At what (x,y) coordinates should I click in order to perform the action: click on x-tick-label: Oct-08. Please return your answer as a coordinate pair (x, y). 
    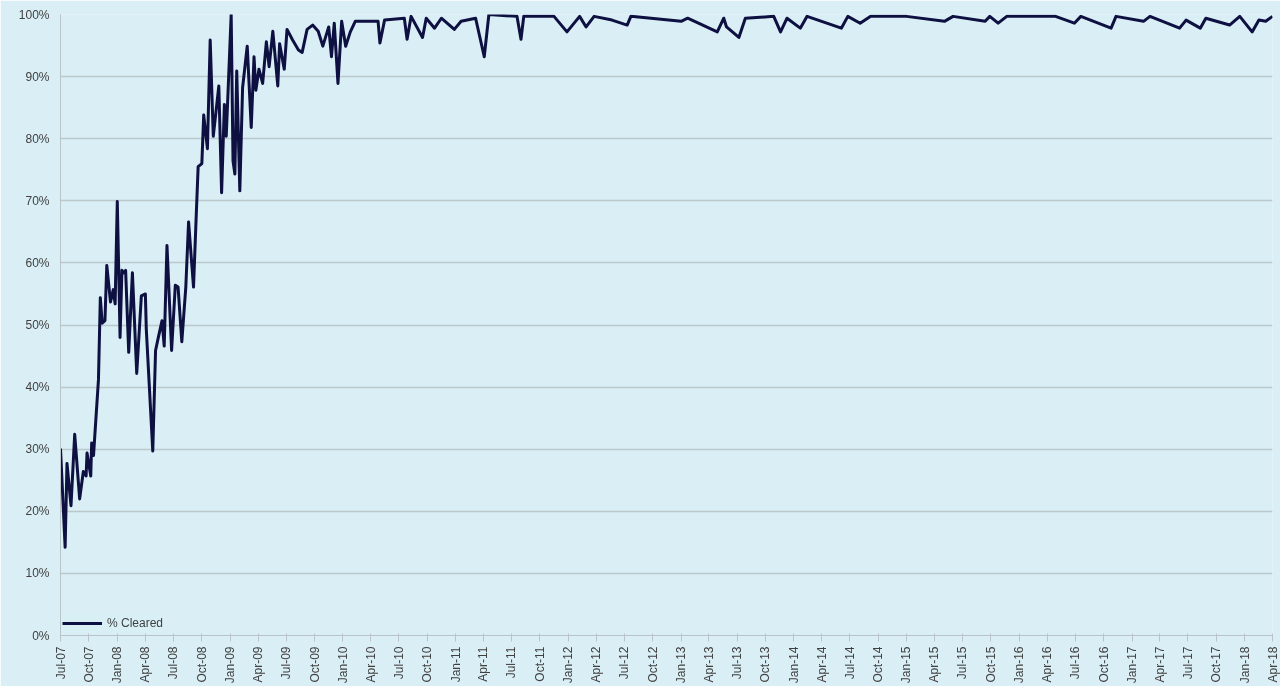
    Looking at the image, I should click on (201, 664).